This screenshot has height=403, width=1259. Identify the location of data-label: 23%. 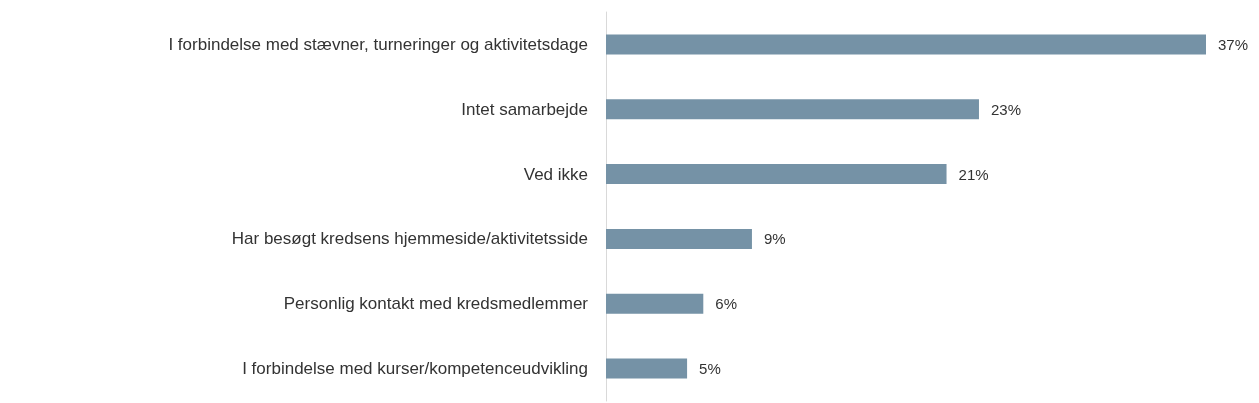
(1005, 109).